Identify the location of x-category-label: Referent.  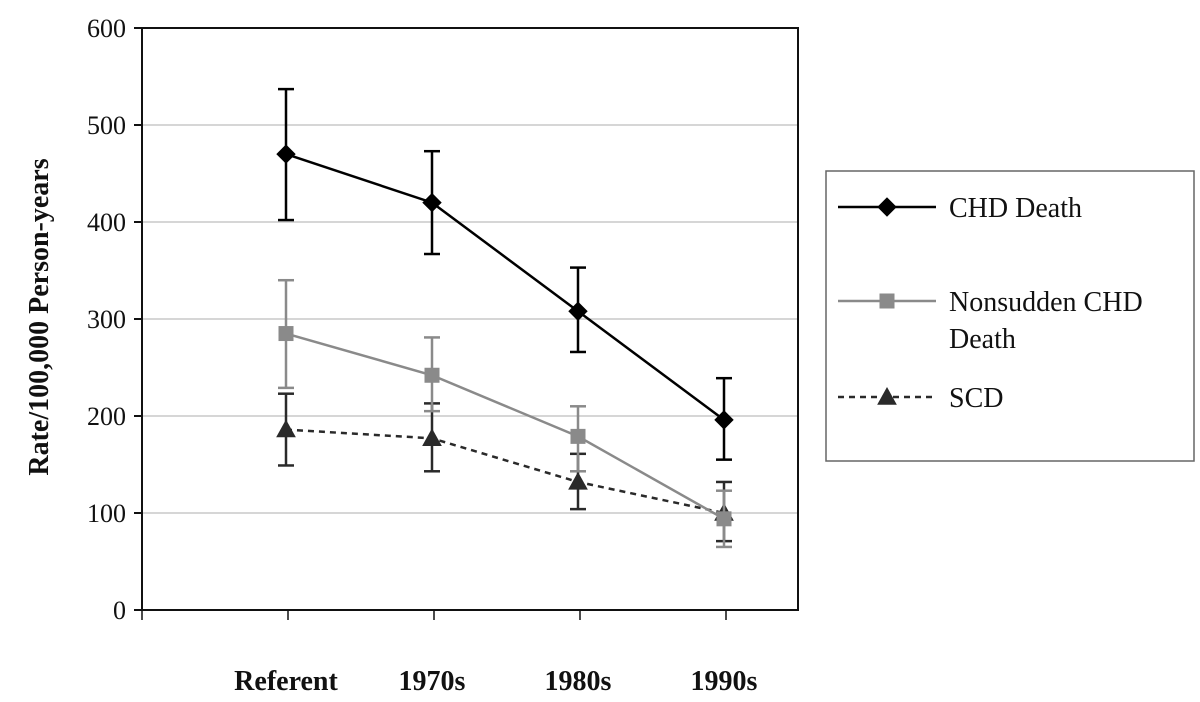
(286, 681).